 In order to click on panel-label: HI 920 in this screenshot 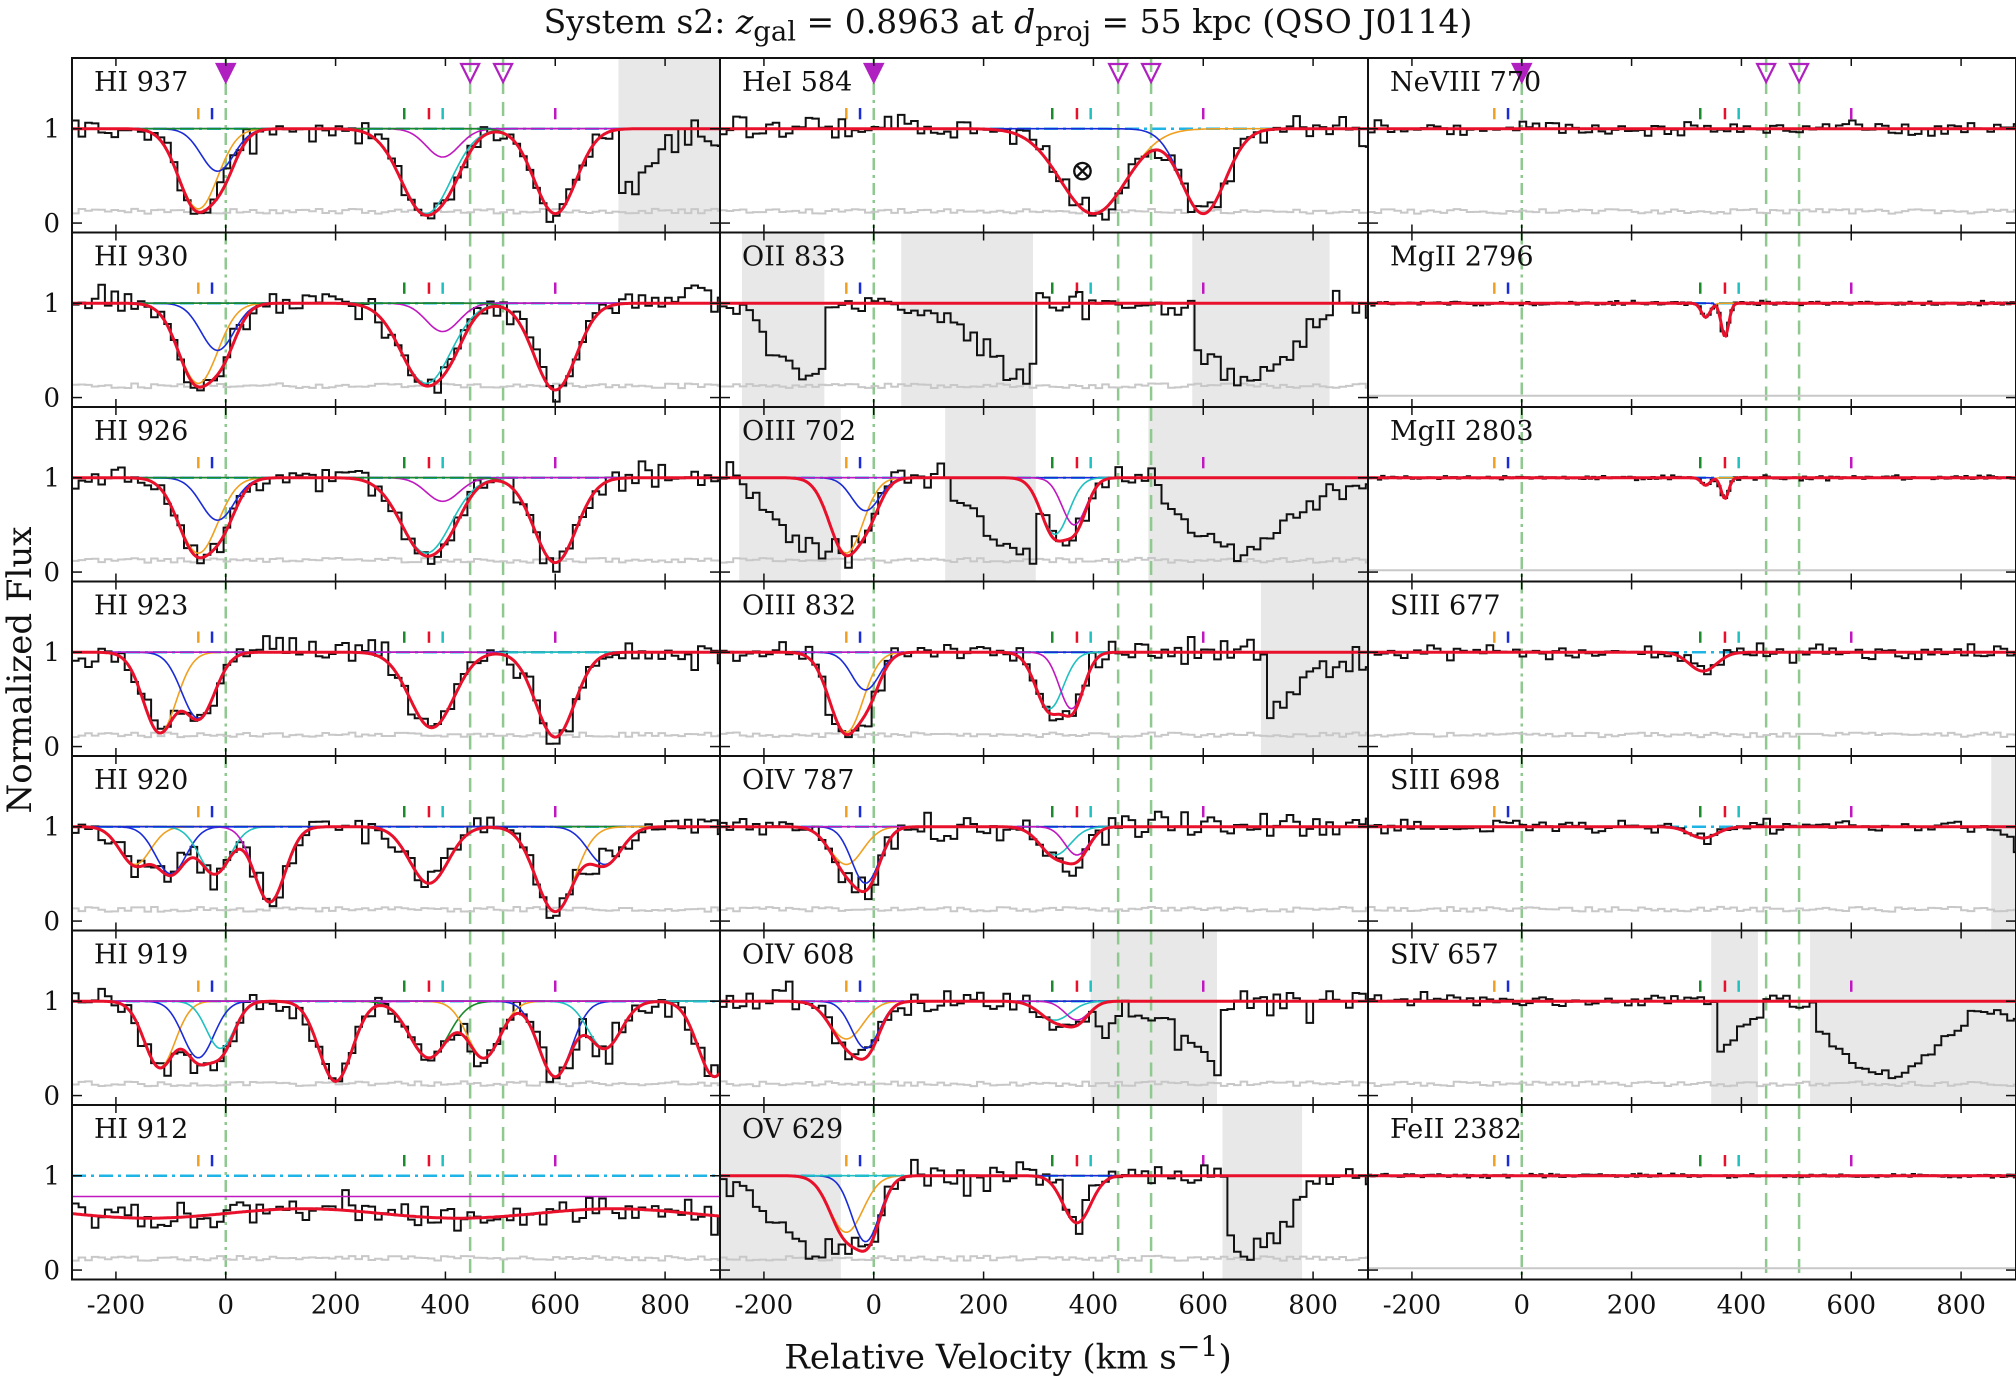, I will do `click(141, 780)`.